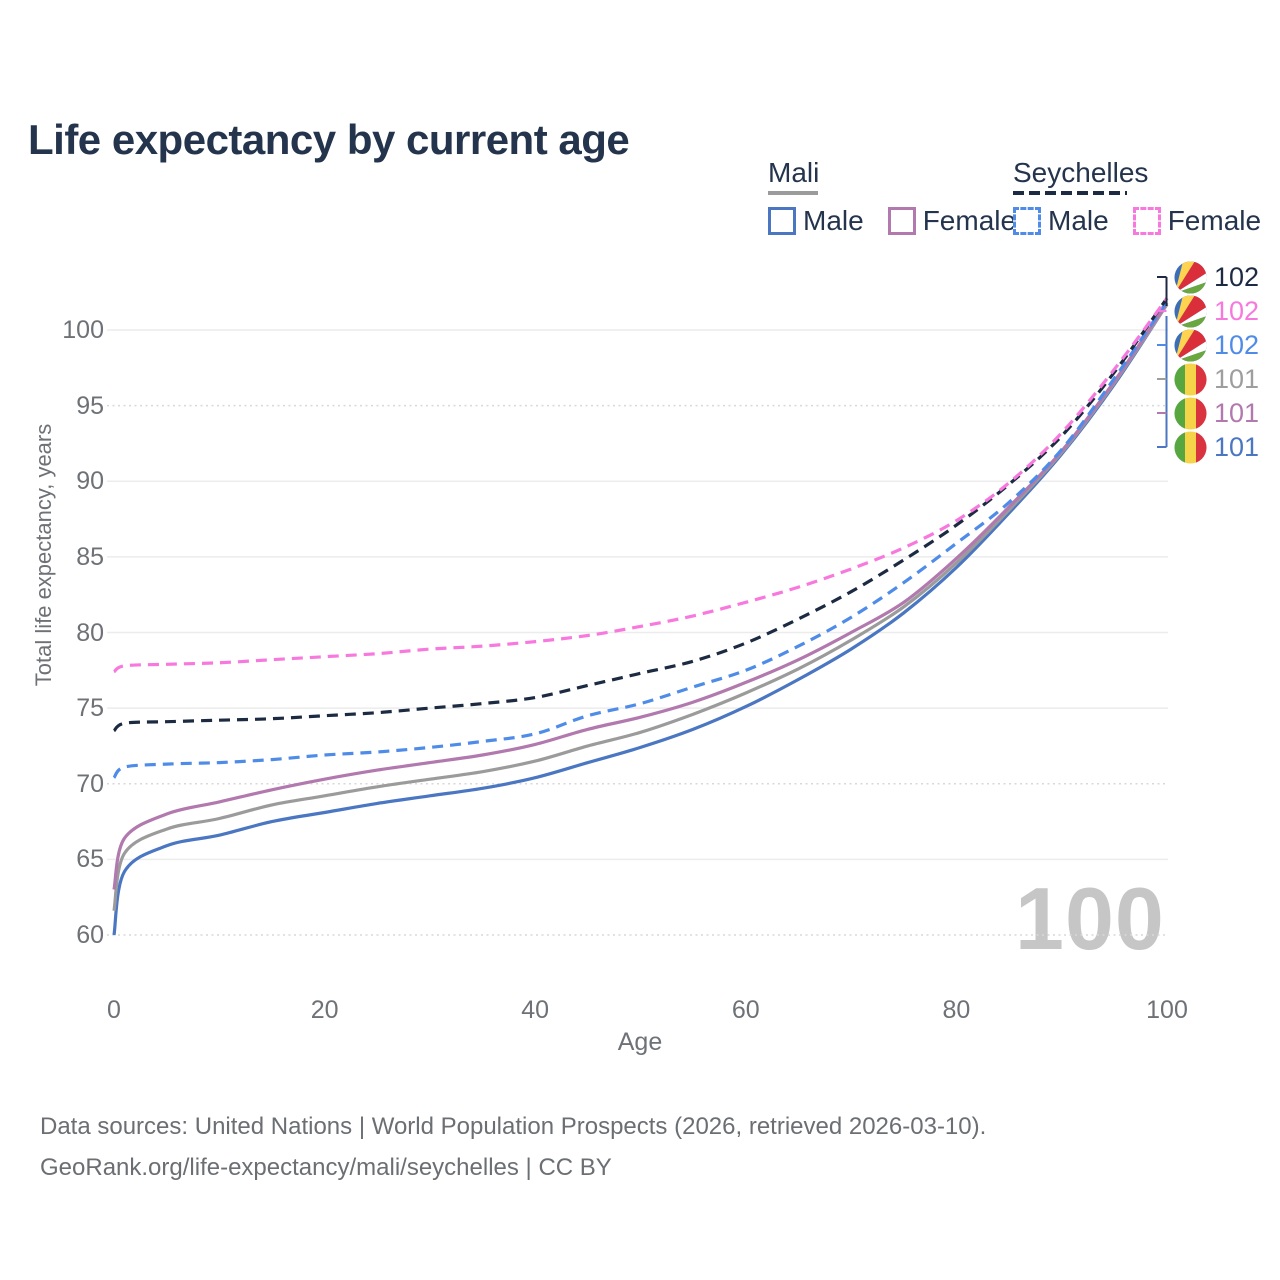 The image size is (1280, 1280). I want to click on y-axis-title: Total life expectancy, years, so click(43, 555).